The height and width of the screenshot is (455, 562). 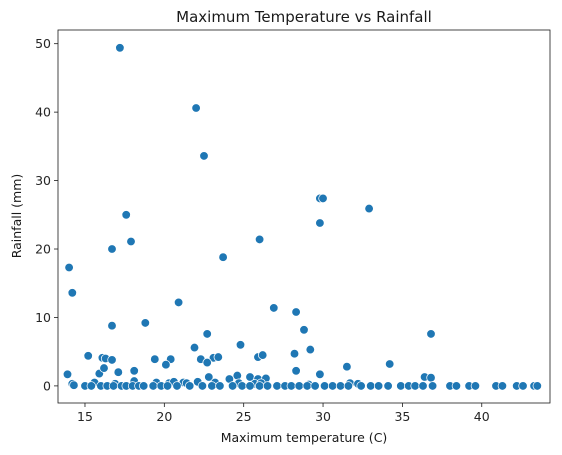 What do you see at coordinates (482, 416) in the screenshot?
I see `x-tick-label: 40` at bounding box center [482, 416].